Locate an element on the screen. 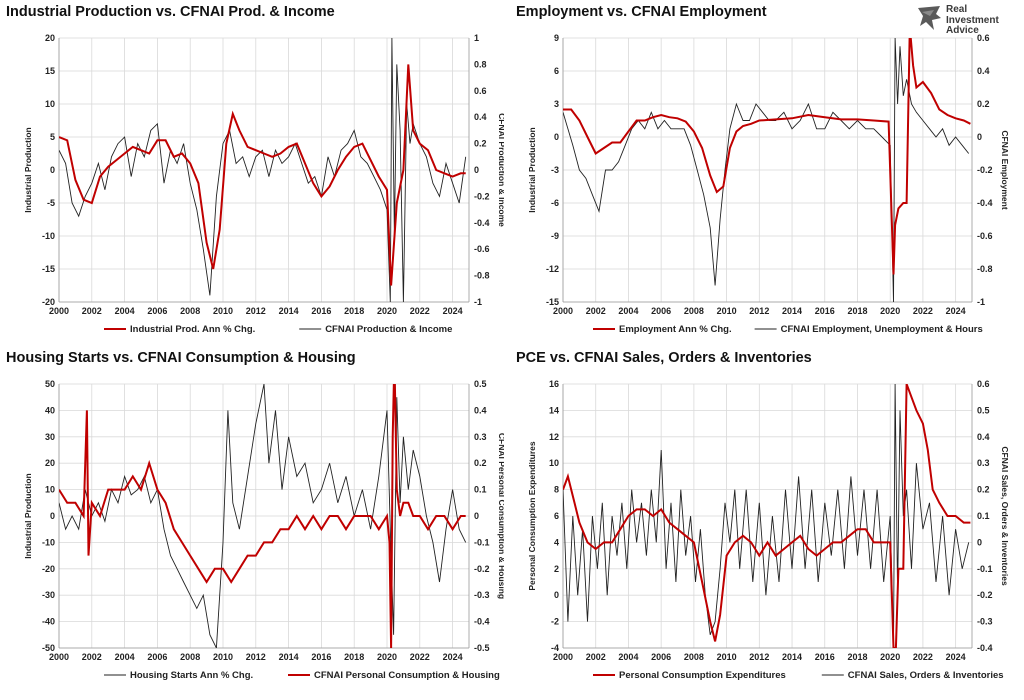 The height and width of the screenshot is (700, 1024). y-tick-label: -3 is located at coordinates (555, 170).